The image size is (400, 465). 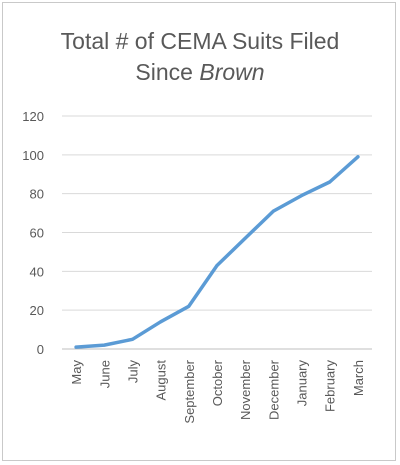 What do you see at coordinates (189, 391) in the screenshot?
I see `x-tick-label: September` at bounding box center [189, 391].